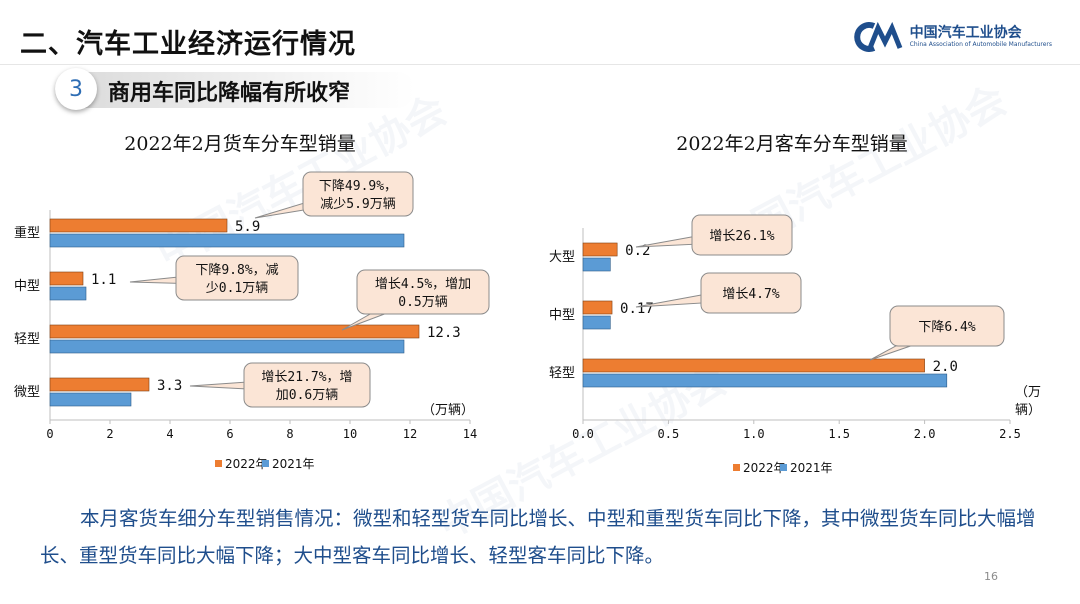 The height and width of the screenshot is (604, 1080). What do you see at coordinates (669, 434) in the screenshot?
I see `x-tick-label: 0.5` at bounding box center [669, 434].